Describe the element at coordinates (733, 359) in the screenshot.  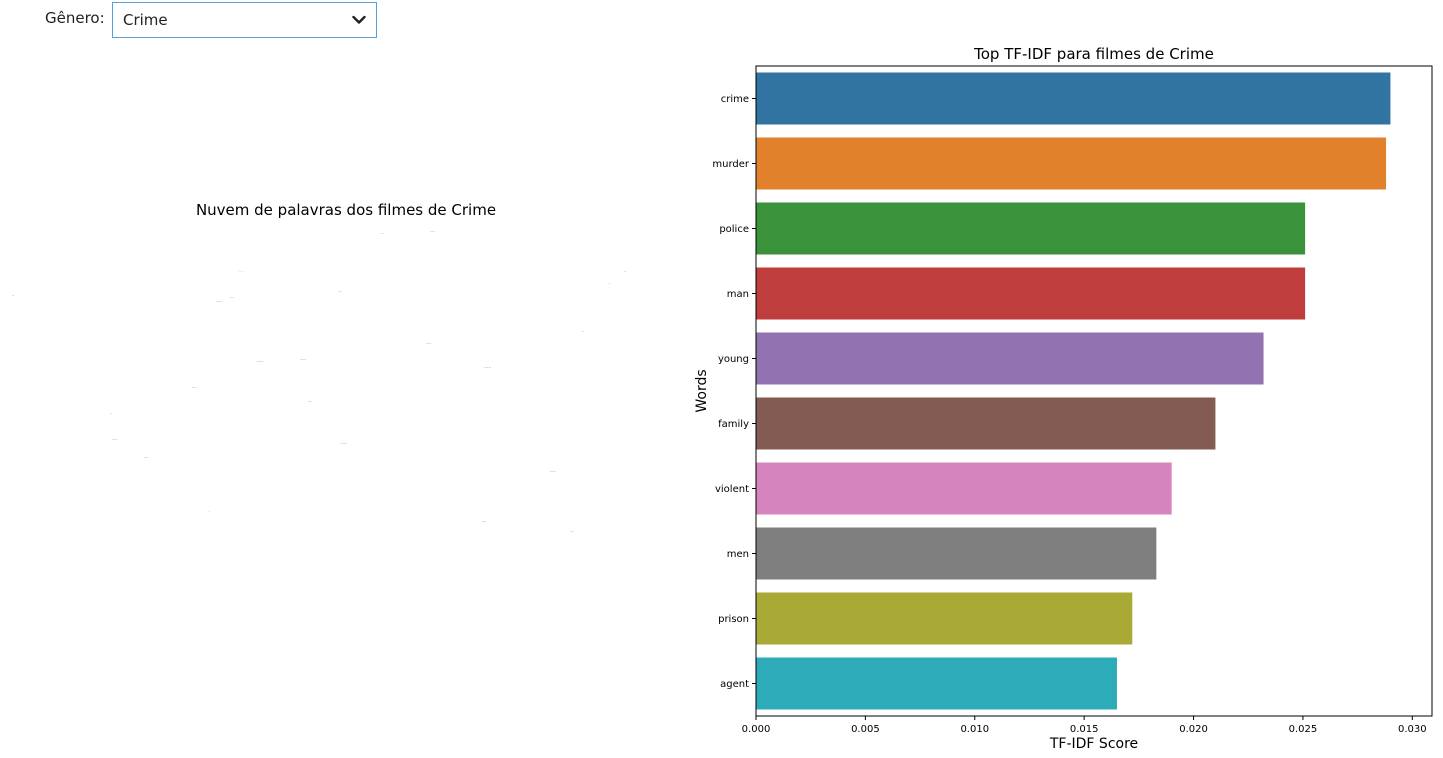
I see `y-tick-label: young` at that location.